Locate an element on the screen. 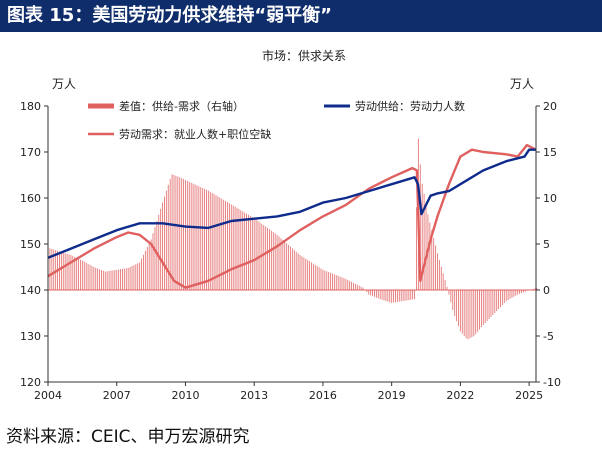 This screenshot has width=602, height=450. x-tick-label: 2025 is located at coordinates (529, 395).